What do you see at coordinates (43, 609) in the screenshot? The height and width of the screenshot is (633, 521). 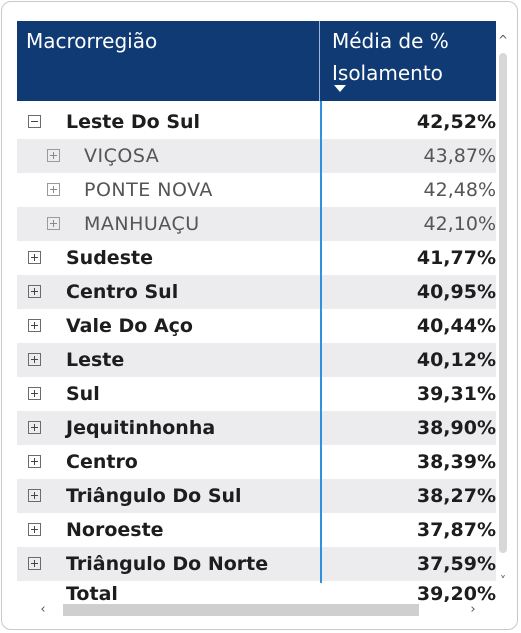 I see `scroll-left-icon: ‹` at bounding box center [43, 609].